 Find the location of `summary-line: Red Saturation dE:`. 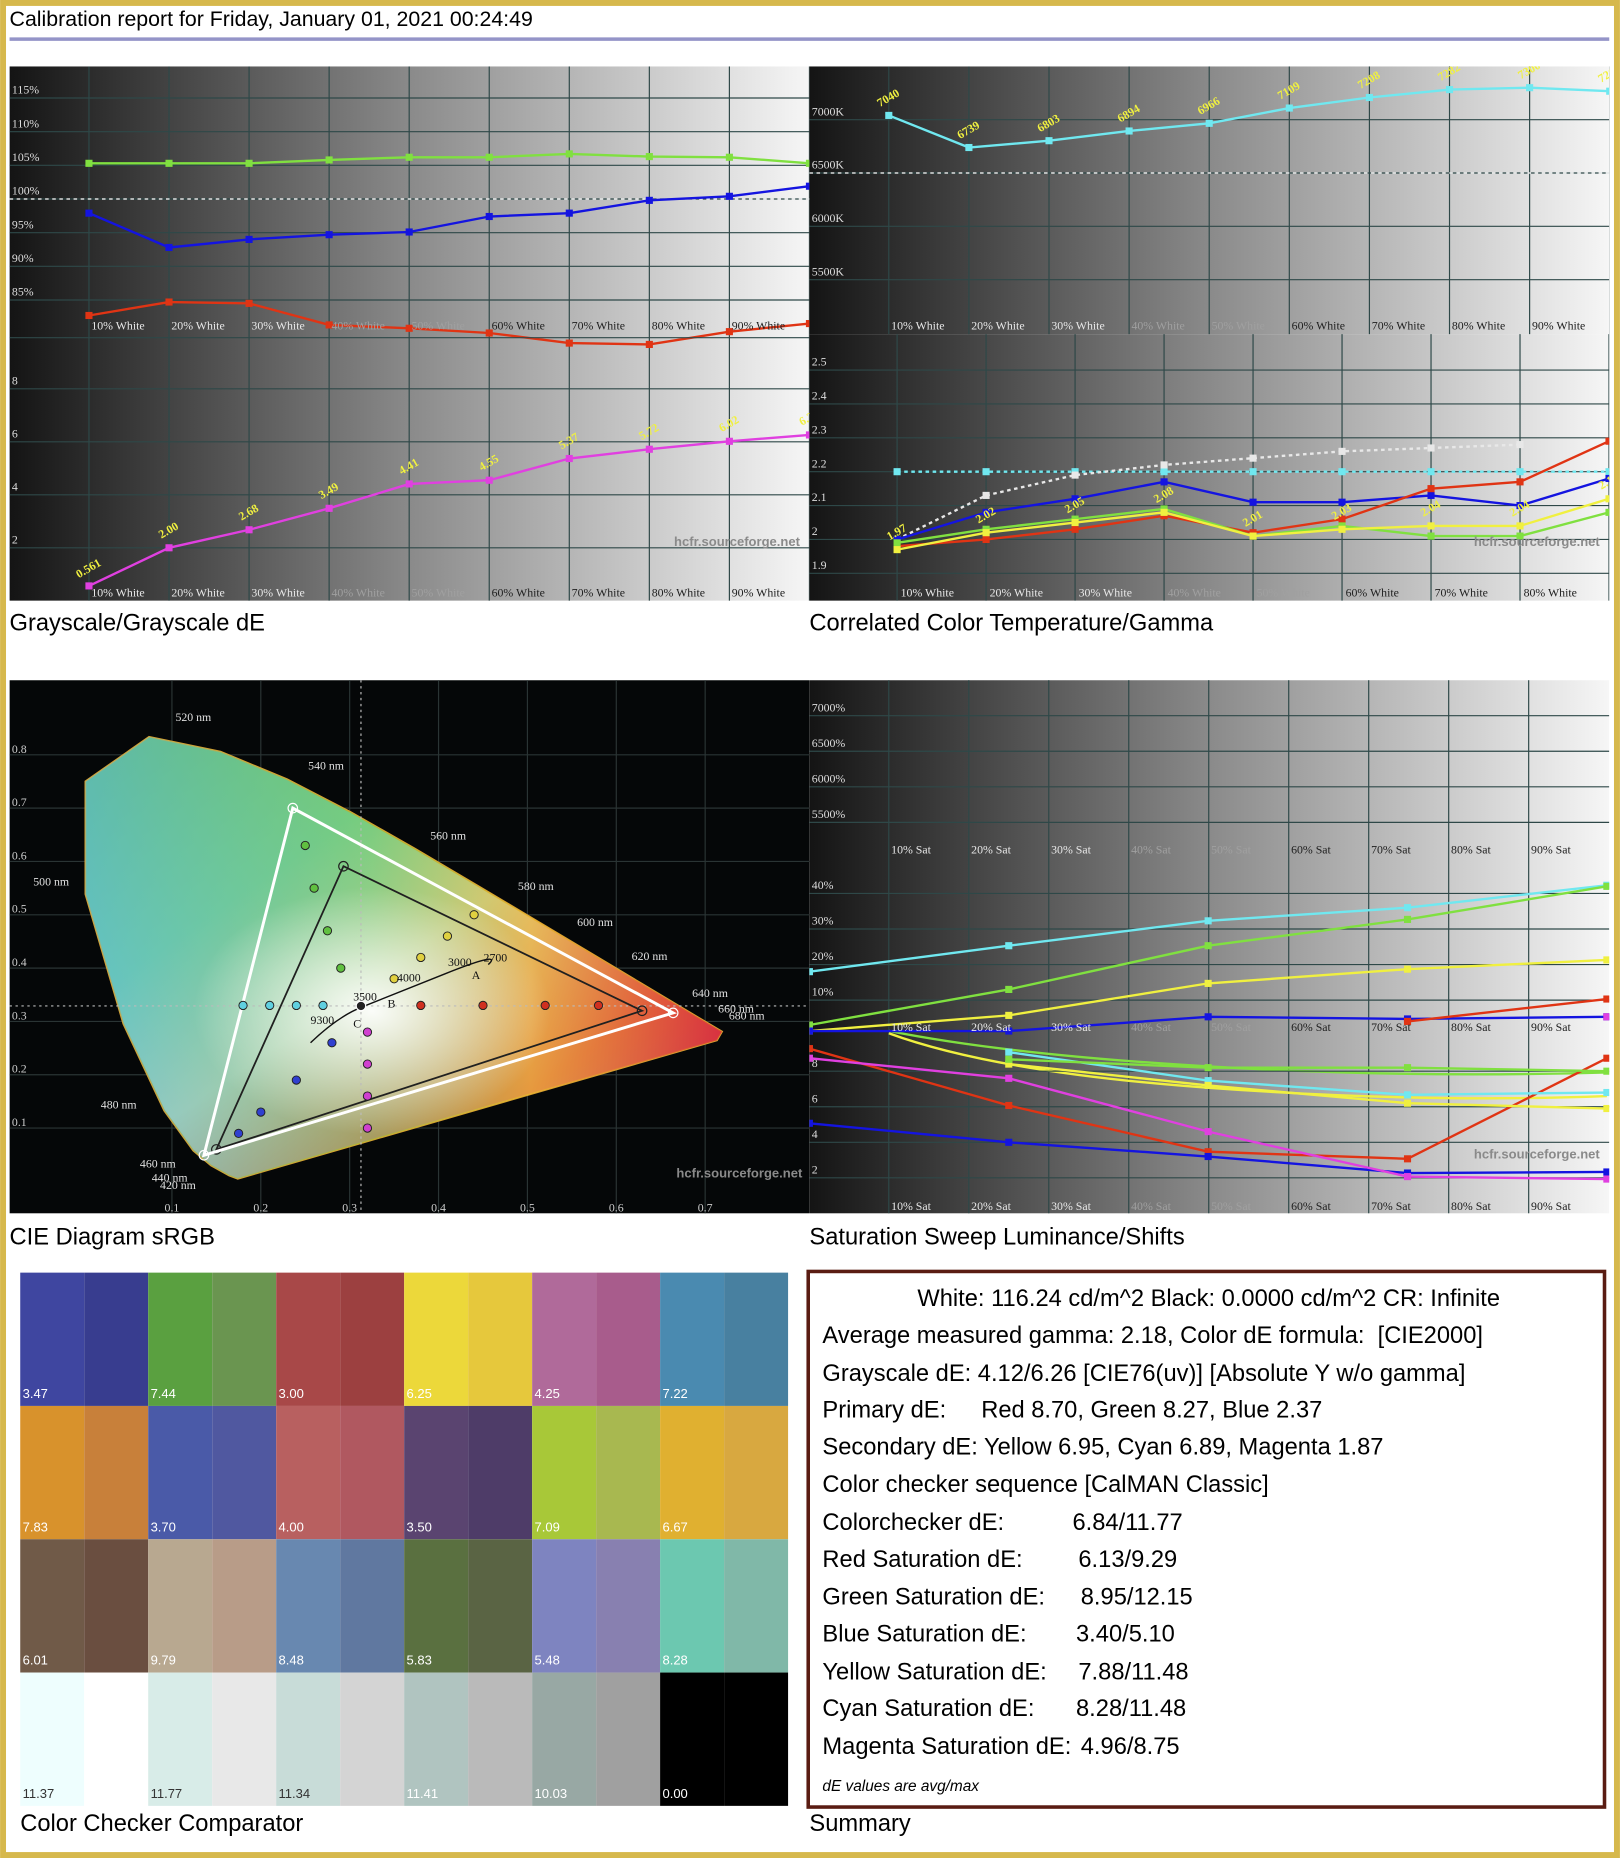

summary-line: Red Saturation dE: is located at coordinates (922, 1560).